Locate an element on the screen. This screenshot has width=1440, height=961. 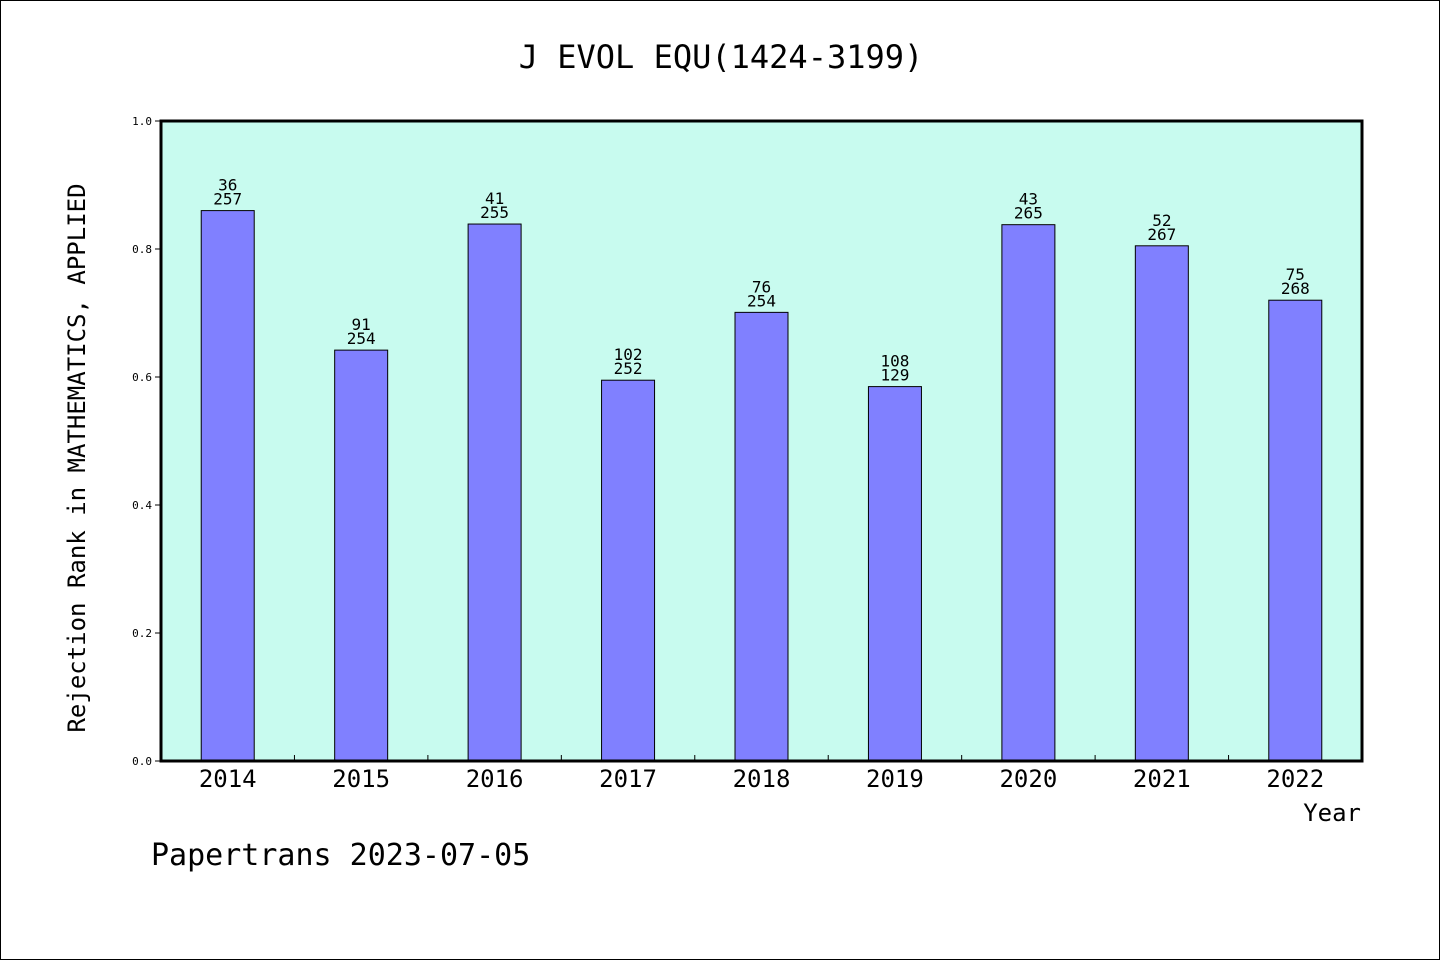
x-tick-label-2017: 2017 is located at coordinates (628, 779).